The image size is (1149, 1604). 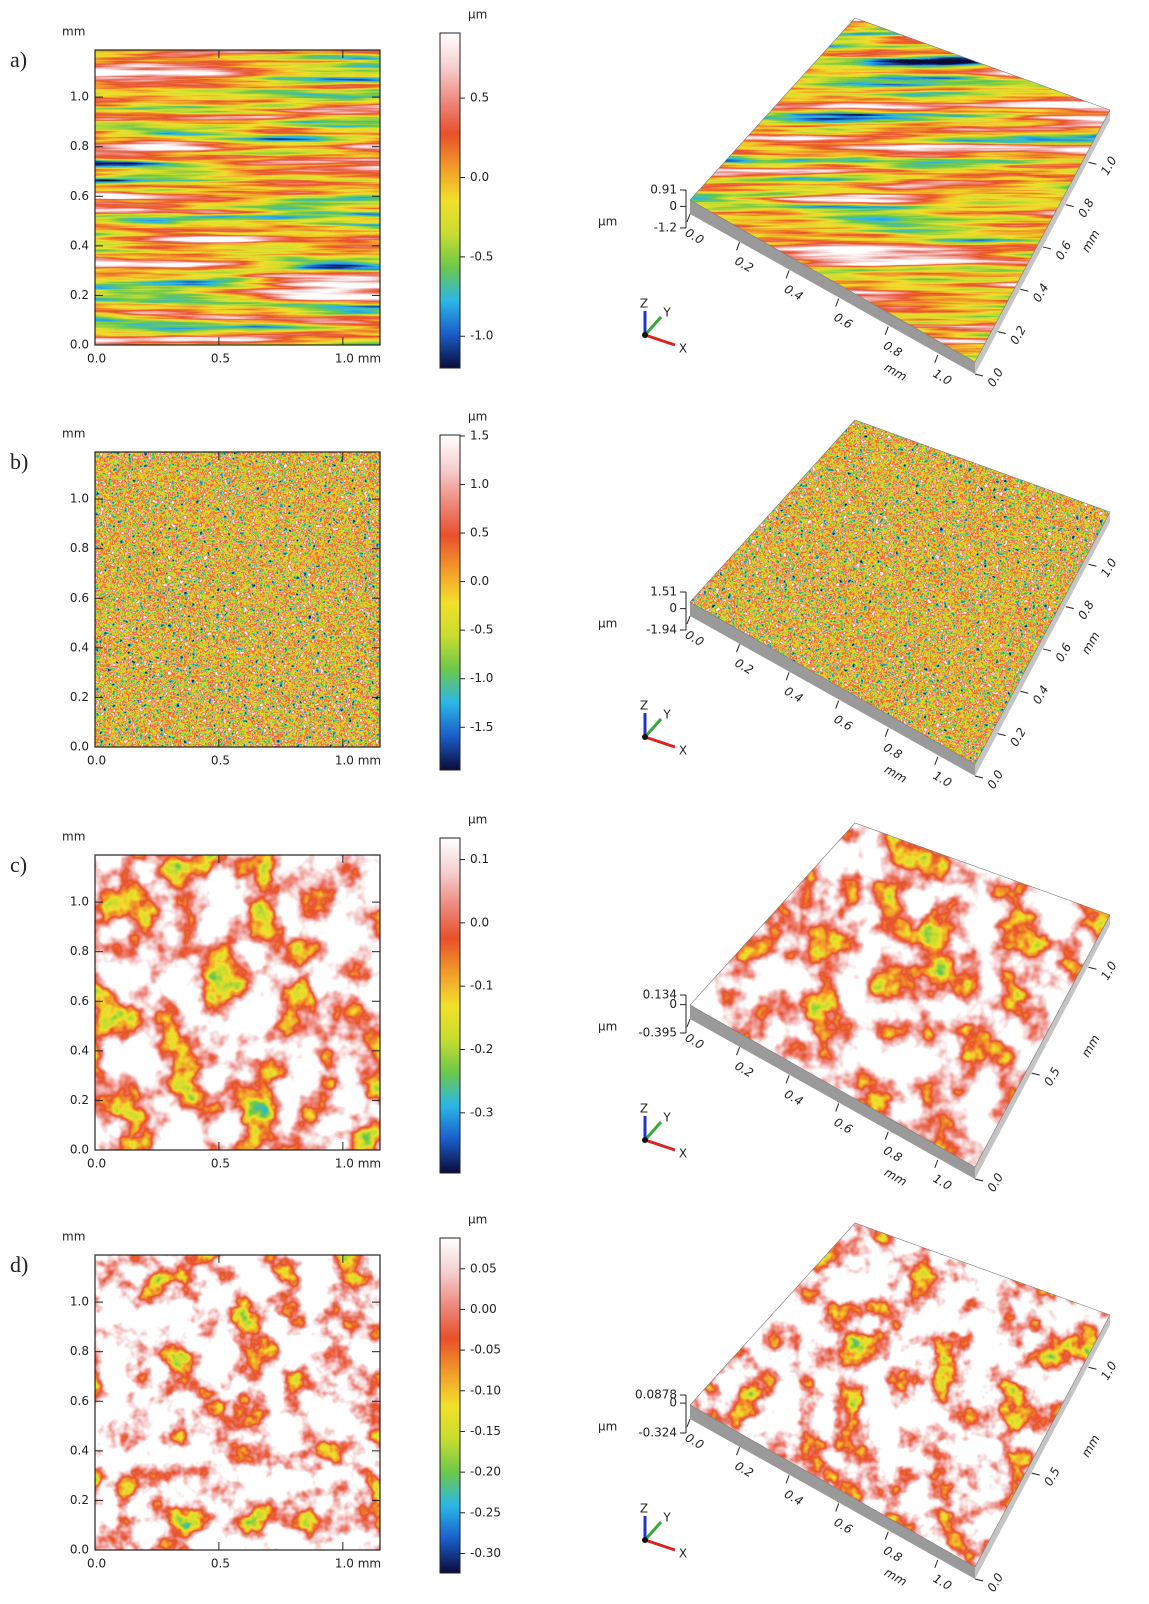 What do you see at coordinates (220, 359) in the screenshot?
I see `x-tick-label: 0.5` at bounding box center [220, 359].